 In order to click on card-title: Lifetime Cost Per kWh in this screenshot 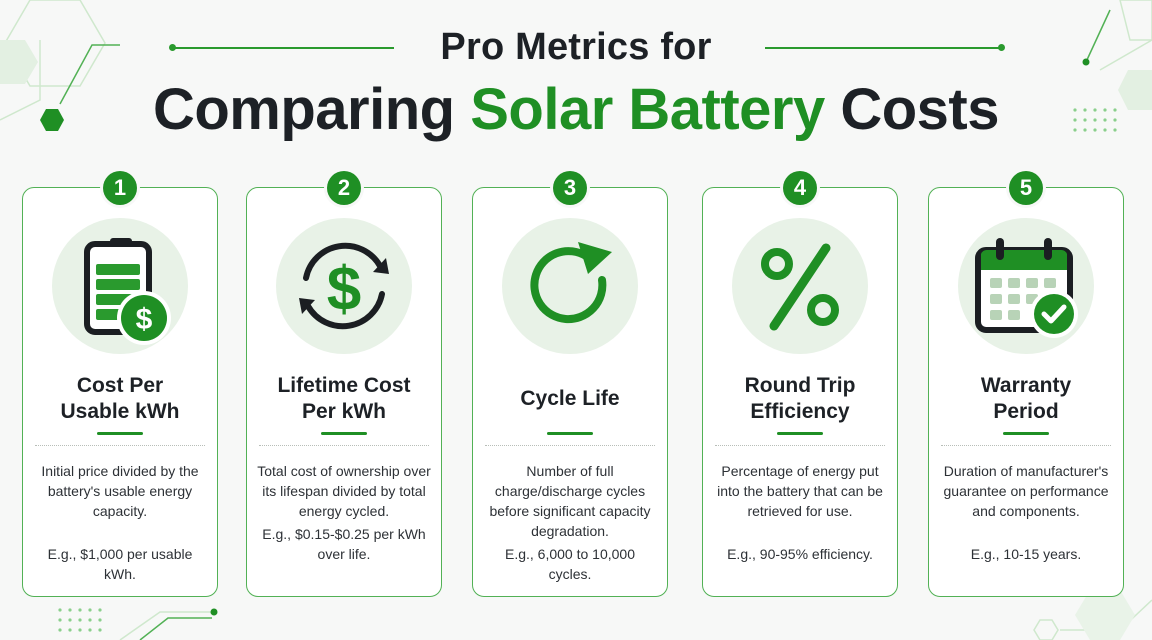, I will do `click(344, 399)`.